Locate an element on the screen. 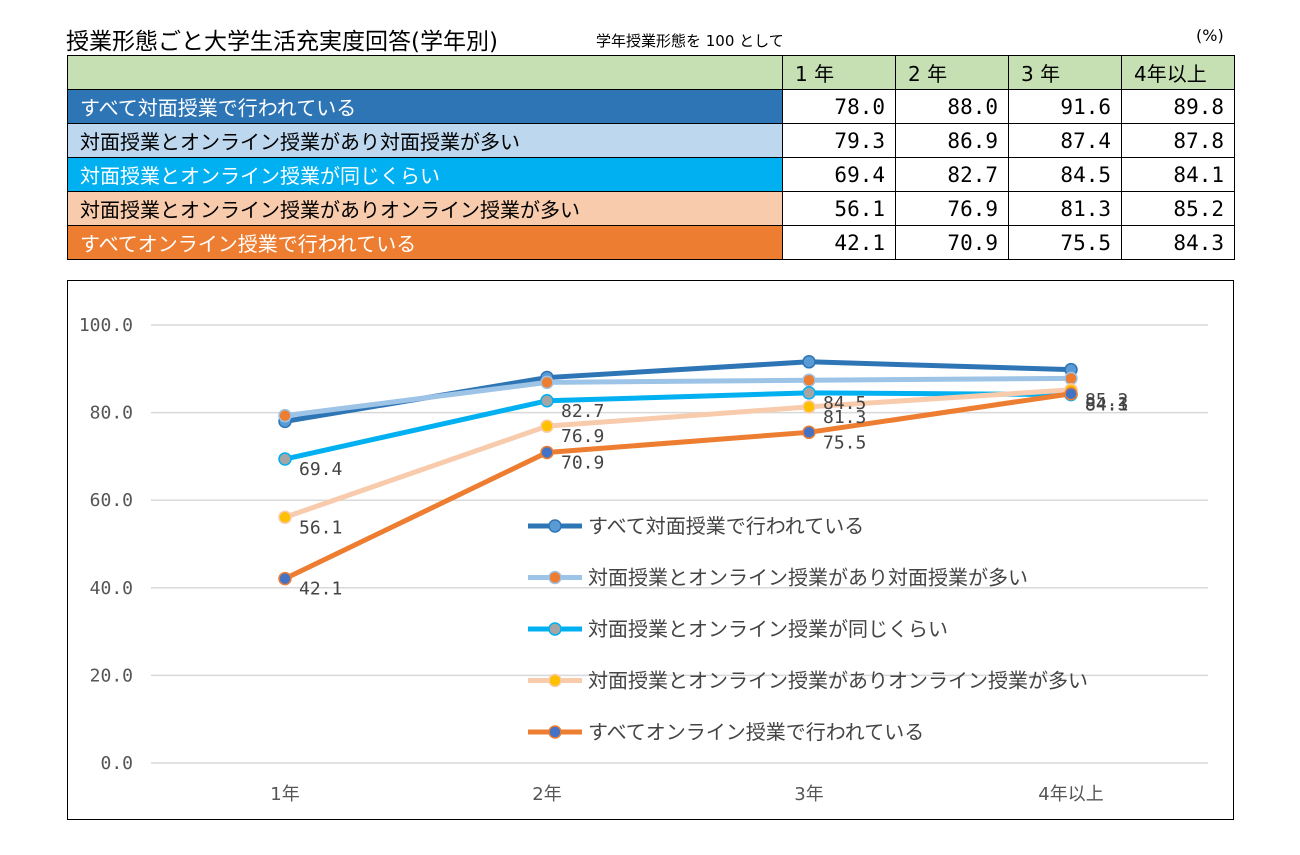 This screenshot has height=855, width=1300. data-label: 56.1 is located at coordinates (320, 527).